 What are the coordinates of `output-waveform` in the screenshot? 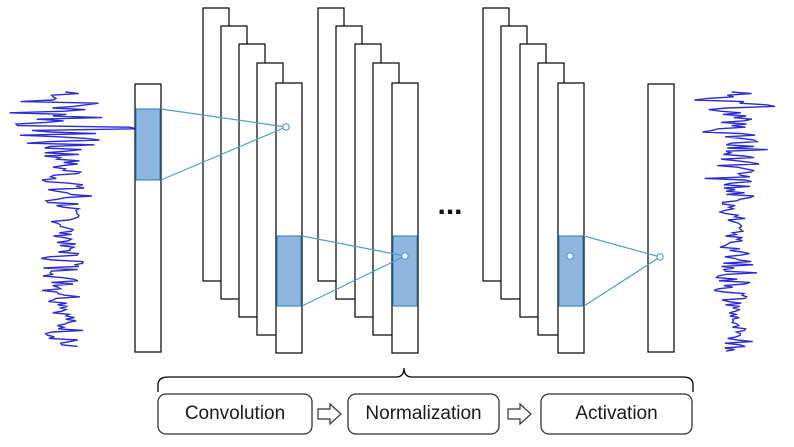 It's located at (735, 221).